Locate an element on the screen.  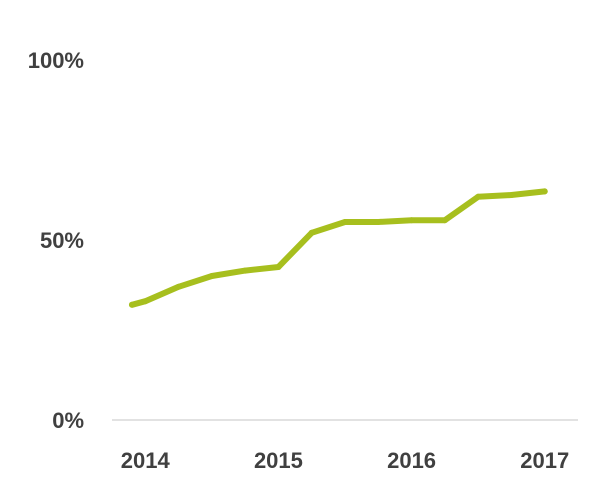
x-axis-tick-labels: 2014 2015 2016 2017 is located at coordinates (345, 460).